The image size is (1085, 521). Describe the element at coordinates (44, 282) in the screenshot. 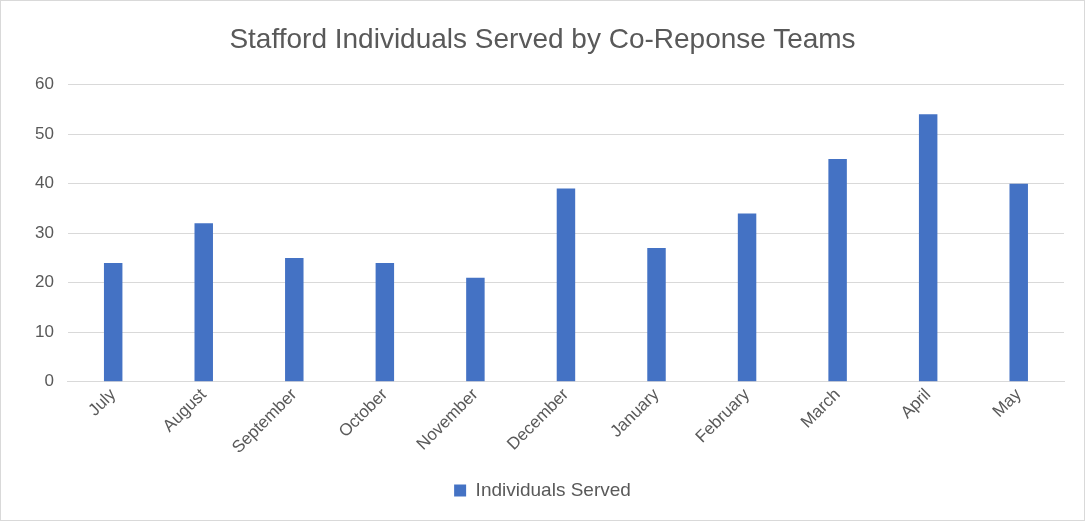

I see `y-tick-label: 20` at that location.